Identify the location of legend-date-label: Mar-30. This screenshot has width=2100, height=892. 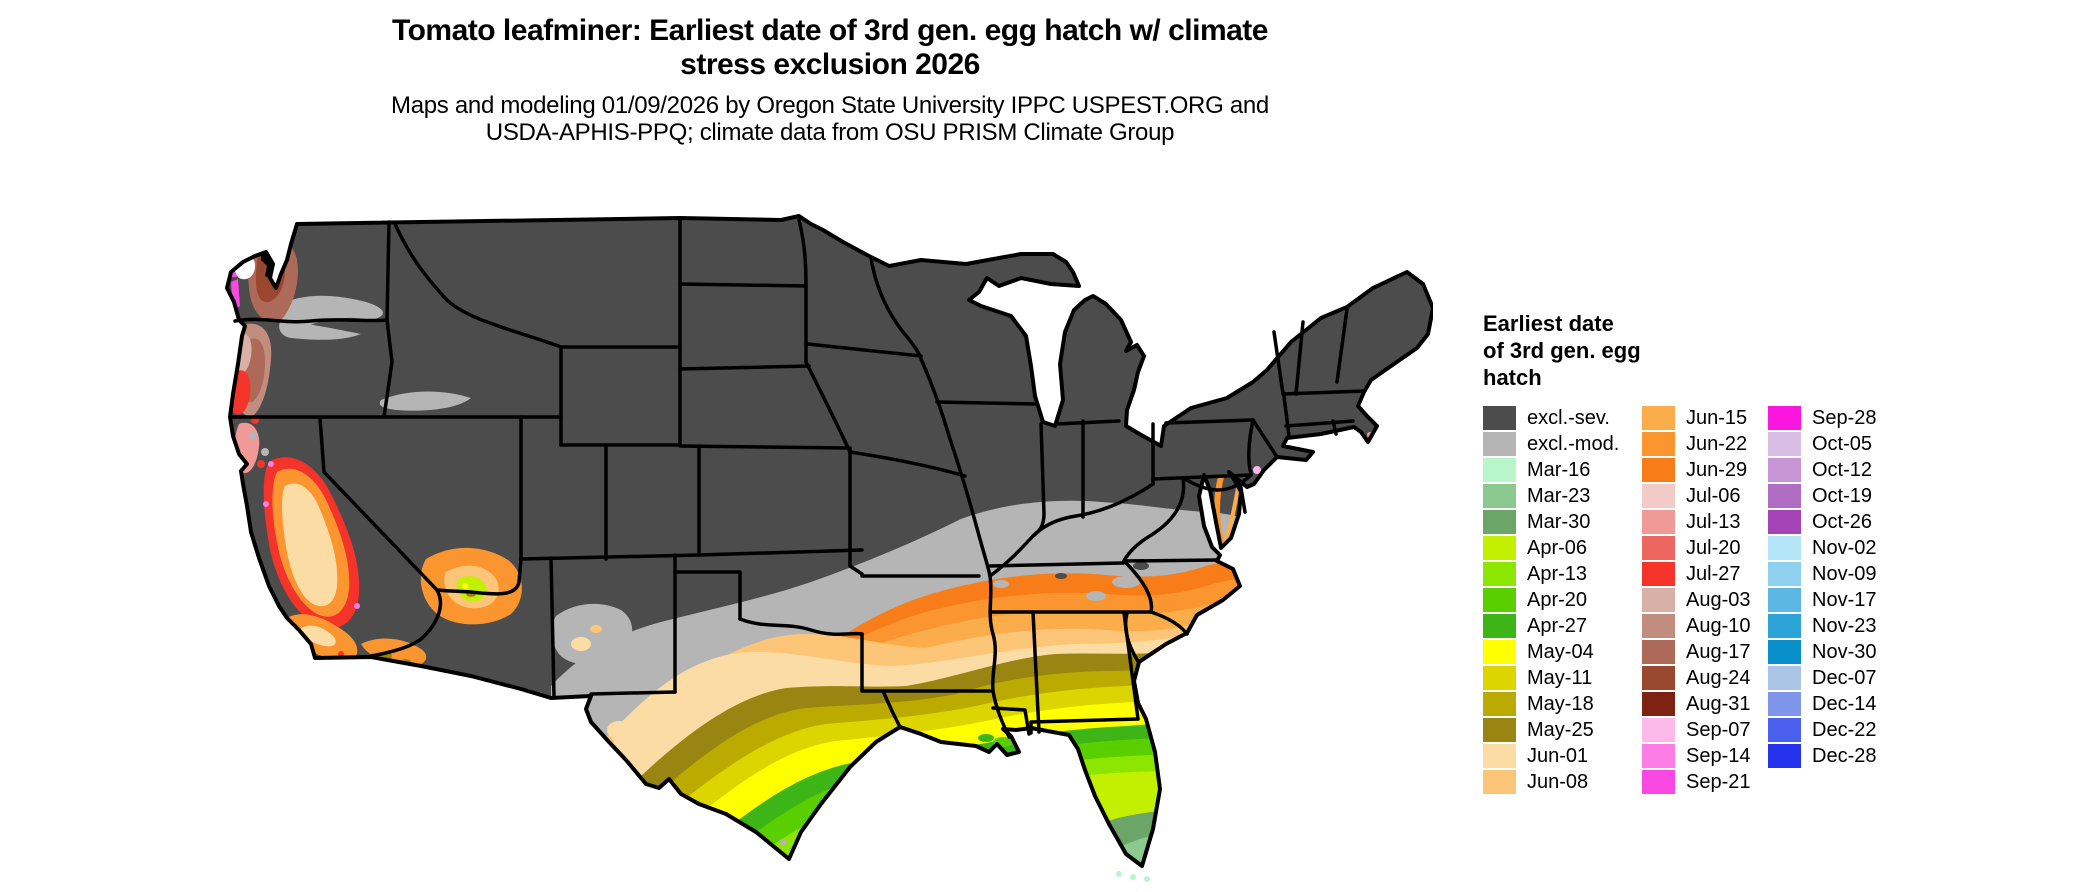
(1559, 521).